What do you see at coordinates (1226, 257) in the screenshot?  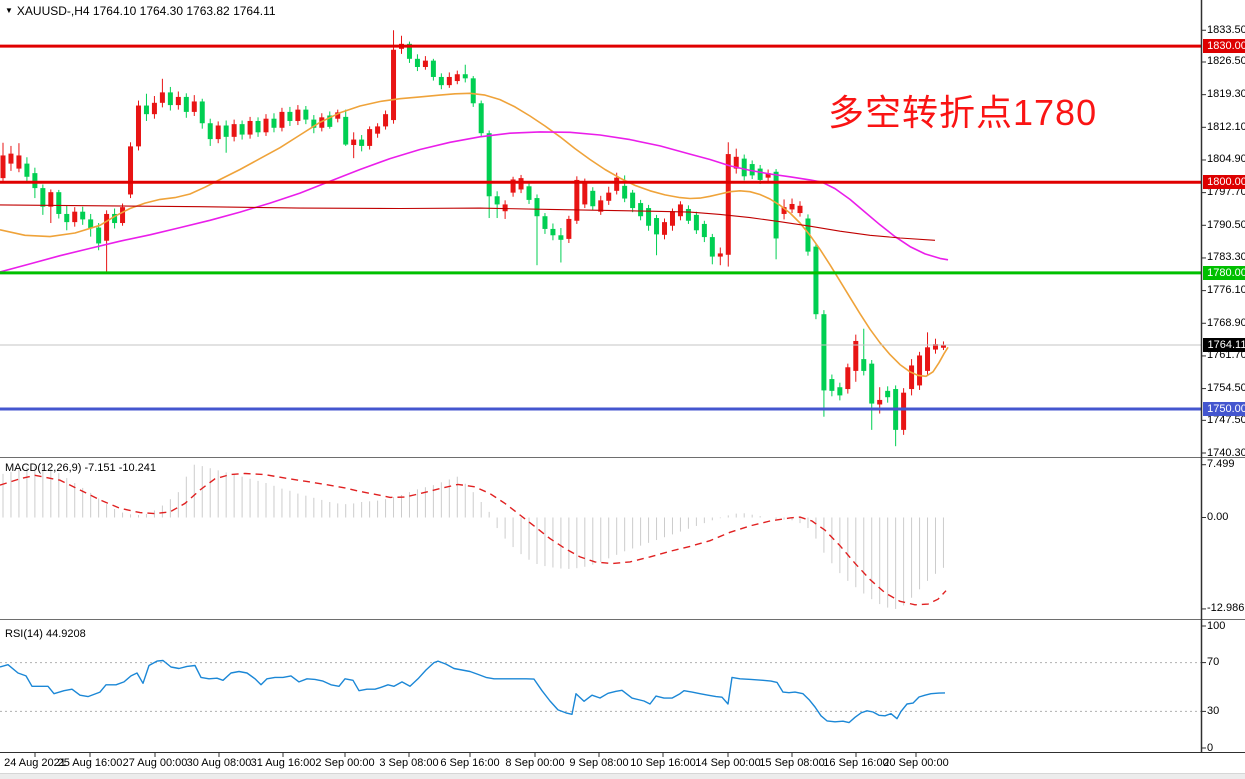 I see `price-tick-label: 1783.30` at bounding box center [1226, 257].